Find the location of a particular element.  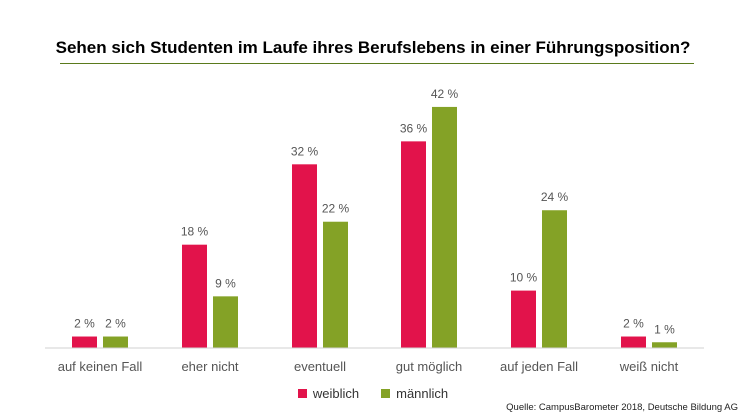

value-label-weiblich-4: 10 % is located at coordinates (524, 278).